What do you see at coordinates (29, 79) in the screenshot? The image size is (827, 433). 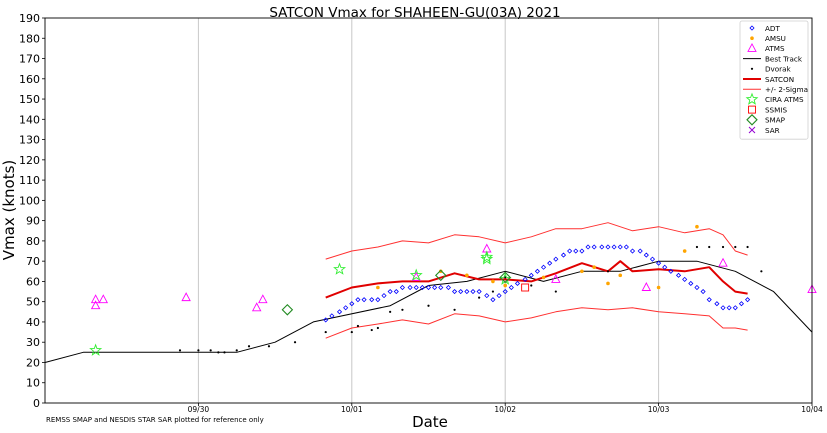 I see `y-tick-label: 160` at bounding box center [29, 79].